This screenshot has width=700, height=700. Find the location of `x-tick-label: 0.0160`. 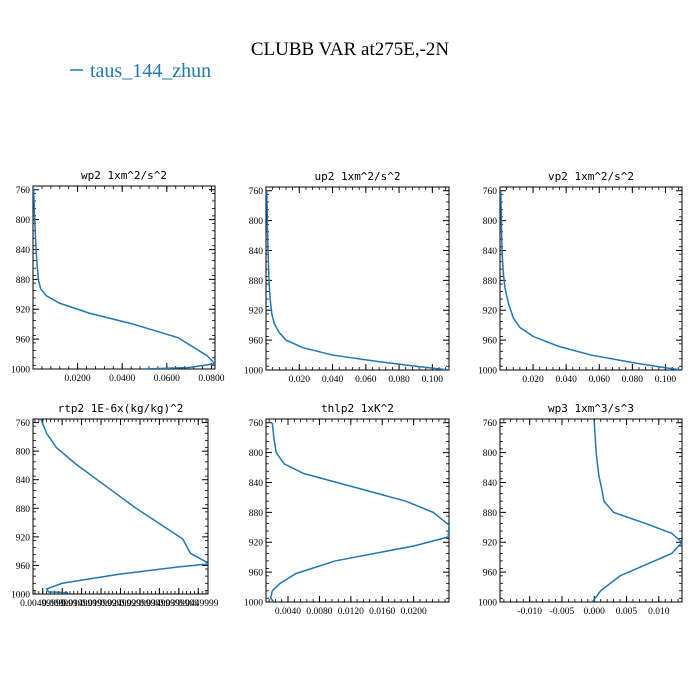

x-tick-label: 0.0160 is located at coordinates (382, 612).